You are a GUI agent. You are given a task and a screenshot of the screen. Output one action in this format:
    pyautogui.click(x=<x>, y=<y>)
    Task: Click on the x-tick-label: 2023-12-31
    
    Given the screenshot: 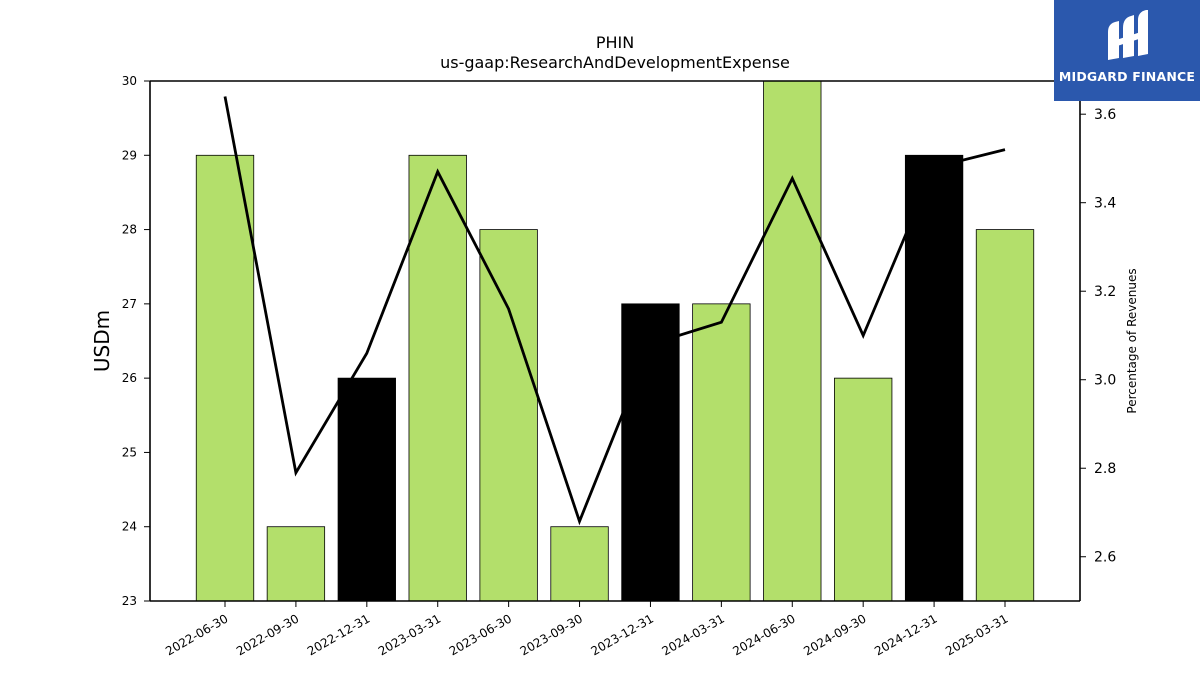 What is the action you would take?
    pyautogui.click(x=622, y=634)
    